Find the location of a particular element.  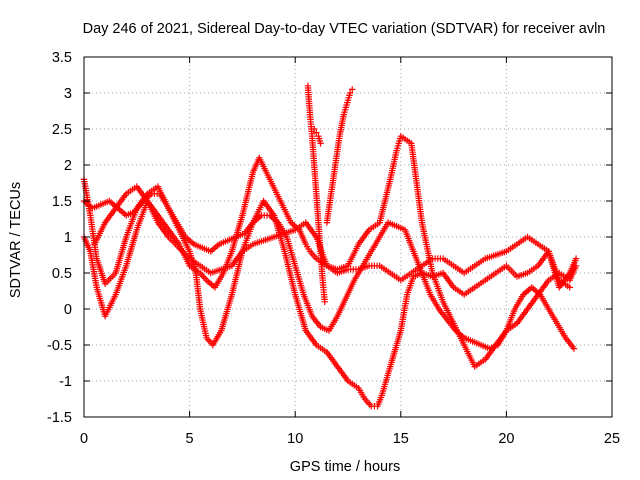

x-tick-label: 25 is located at coordinates (612, 439).